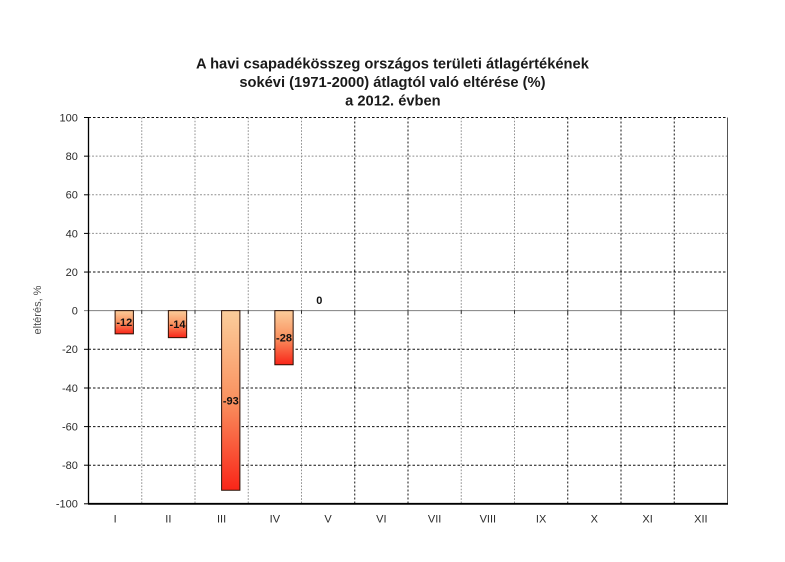  What do you see at coordinates (178, 325) in the screenshot?
I see `svg-text: -14` at bounding box center [178, 325].